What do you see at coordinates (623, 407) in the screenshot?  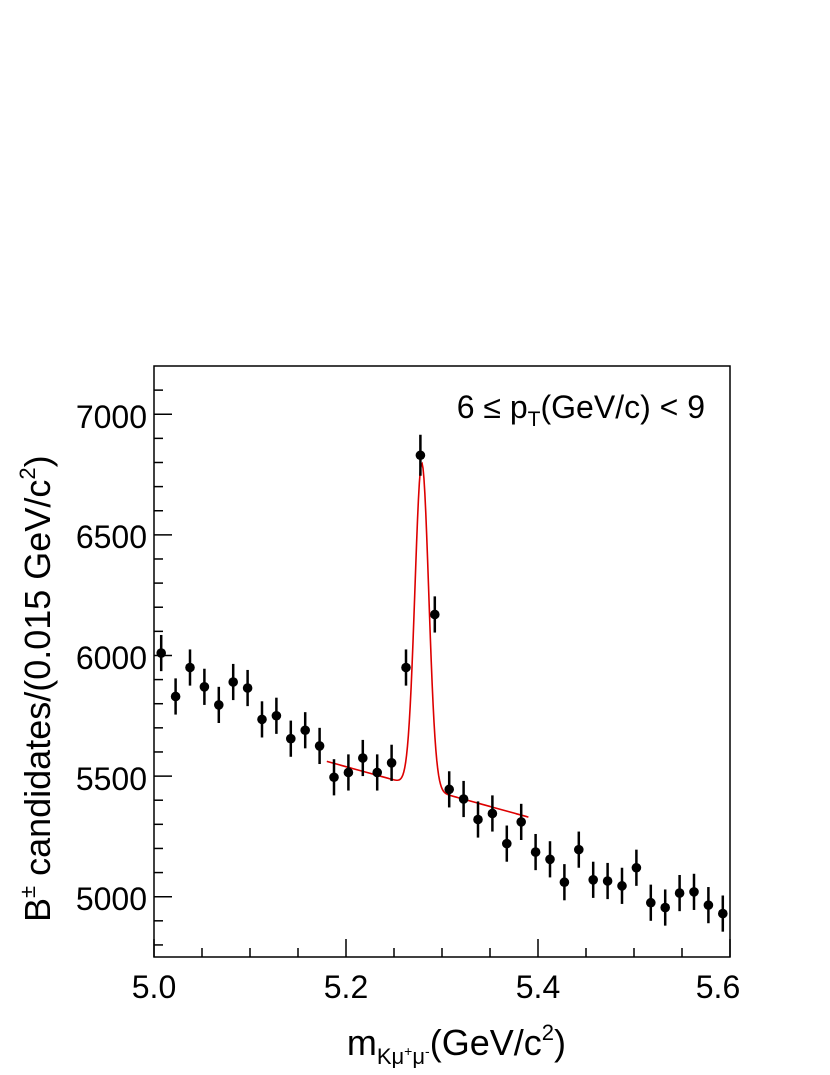 I see `annotation-suffix: (GeV/c) < 9` at bounding box center [623, 407].